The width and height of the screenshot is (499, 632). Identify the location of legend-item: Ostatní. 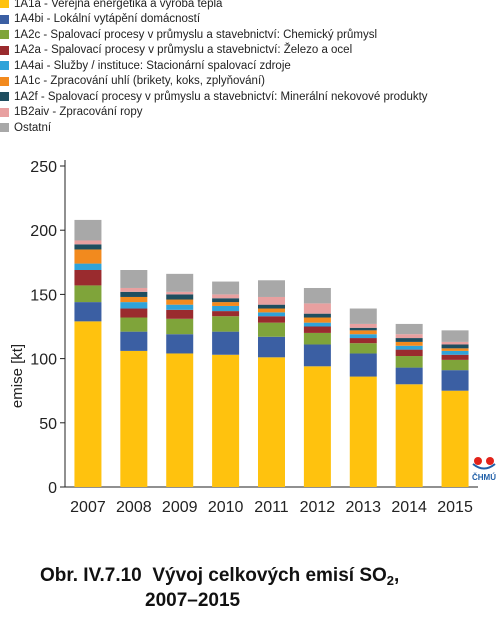
(214, 128).